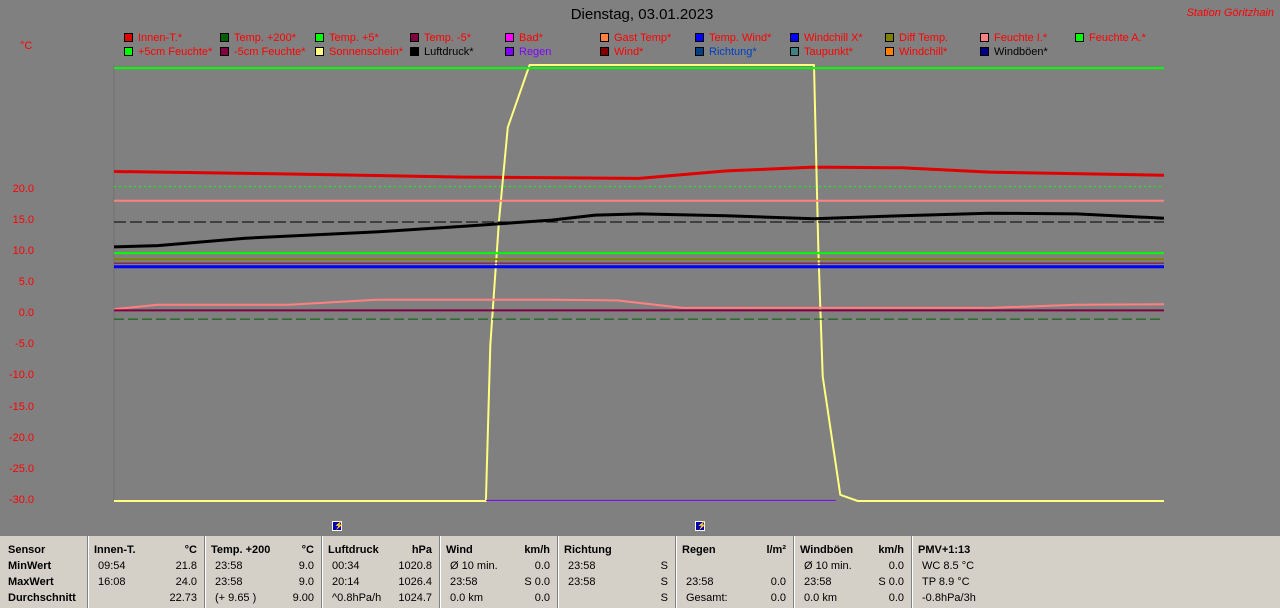  Describe the element at coordinates (415, 582) in the screenshot. I see `stat-value: 1026.4` at that location.